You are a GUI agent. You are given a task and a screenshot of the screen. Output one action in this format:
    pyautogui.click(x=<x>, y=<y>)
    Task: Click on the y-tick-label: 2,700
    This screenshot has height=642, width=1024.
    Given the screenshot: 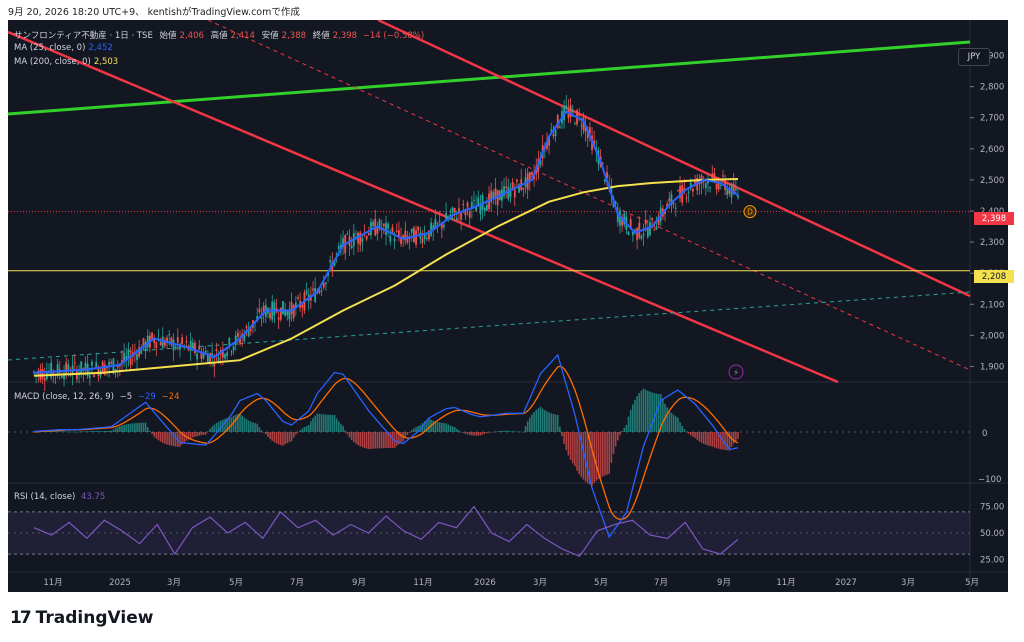 What is the action you would take?
    pyautogui.click(x=992, y=119)
    